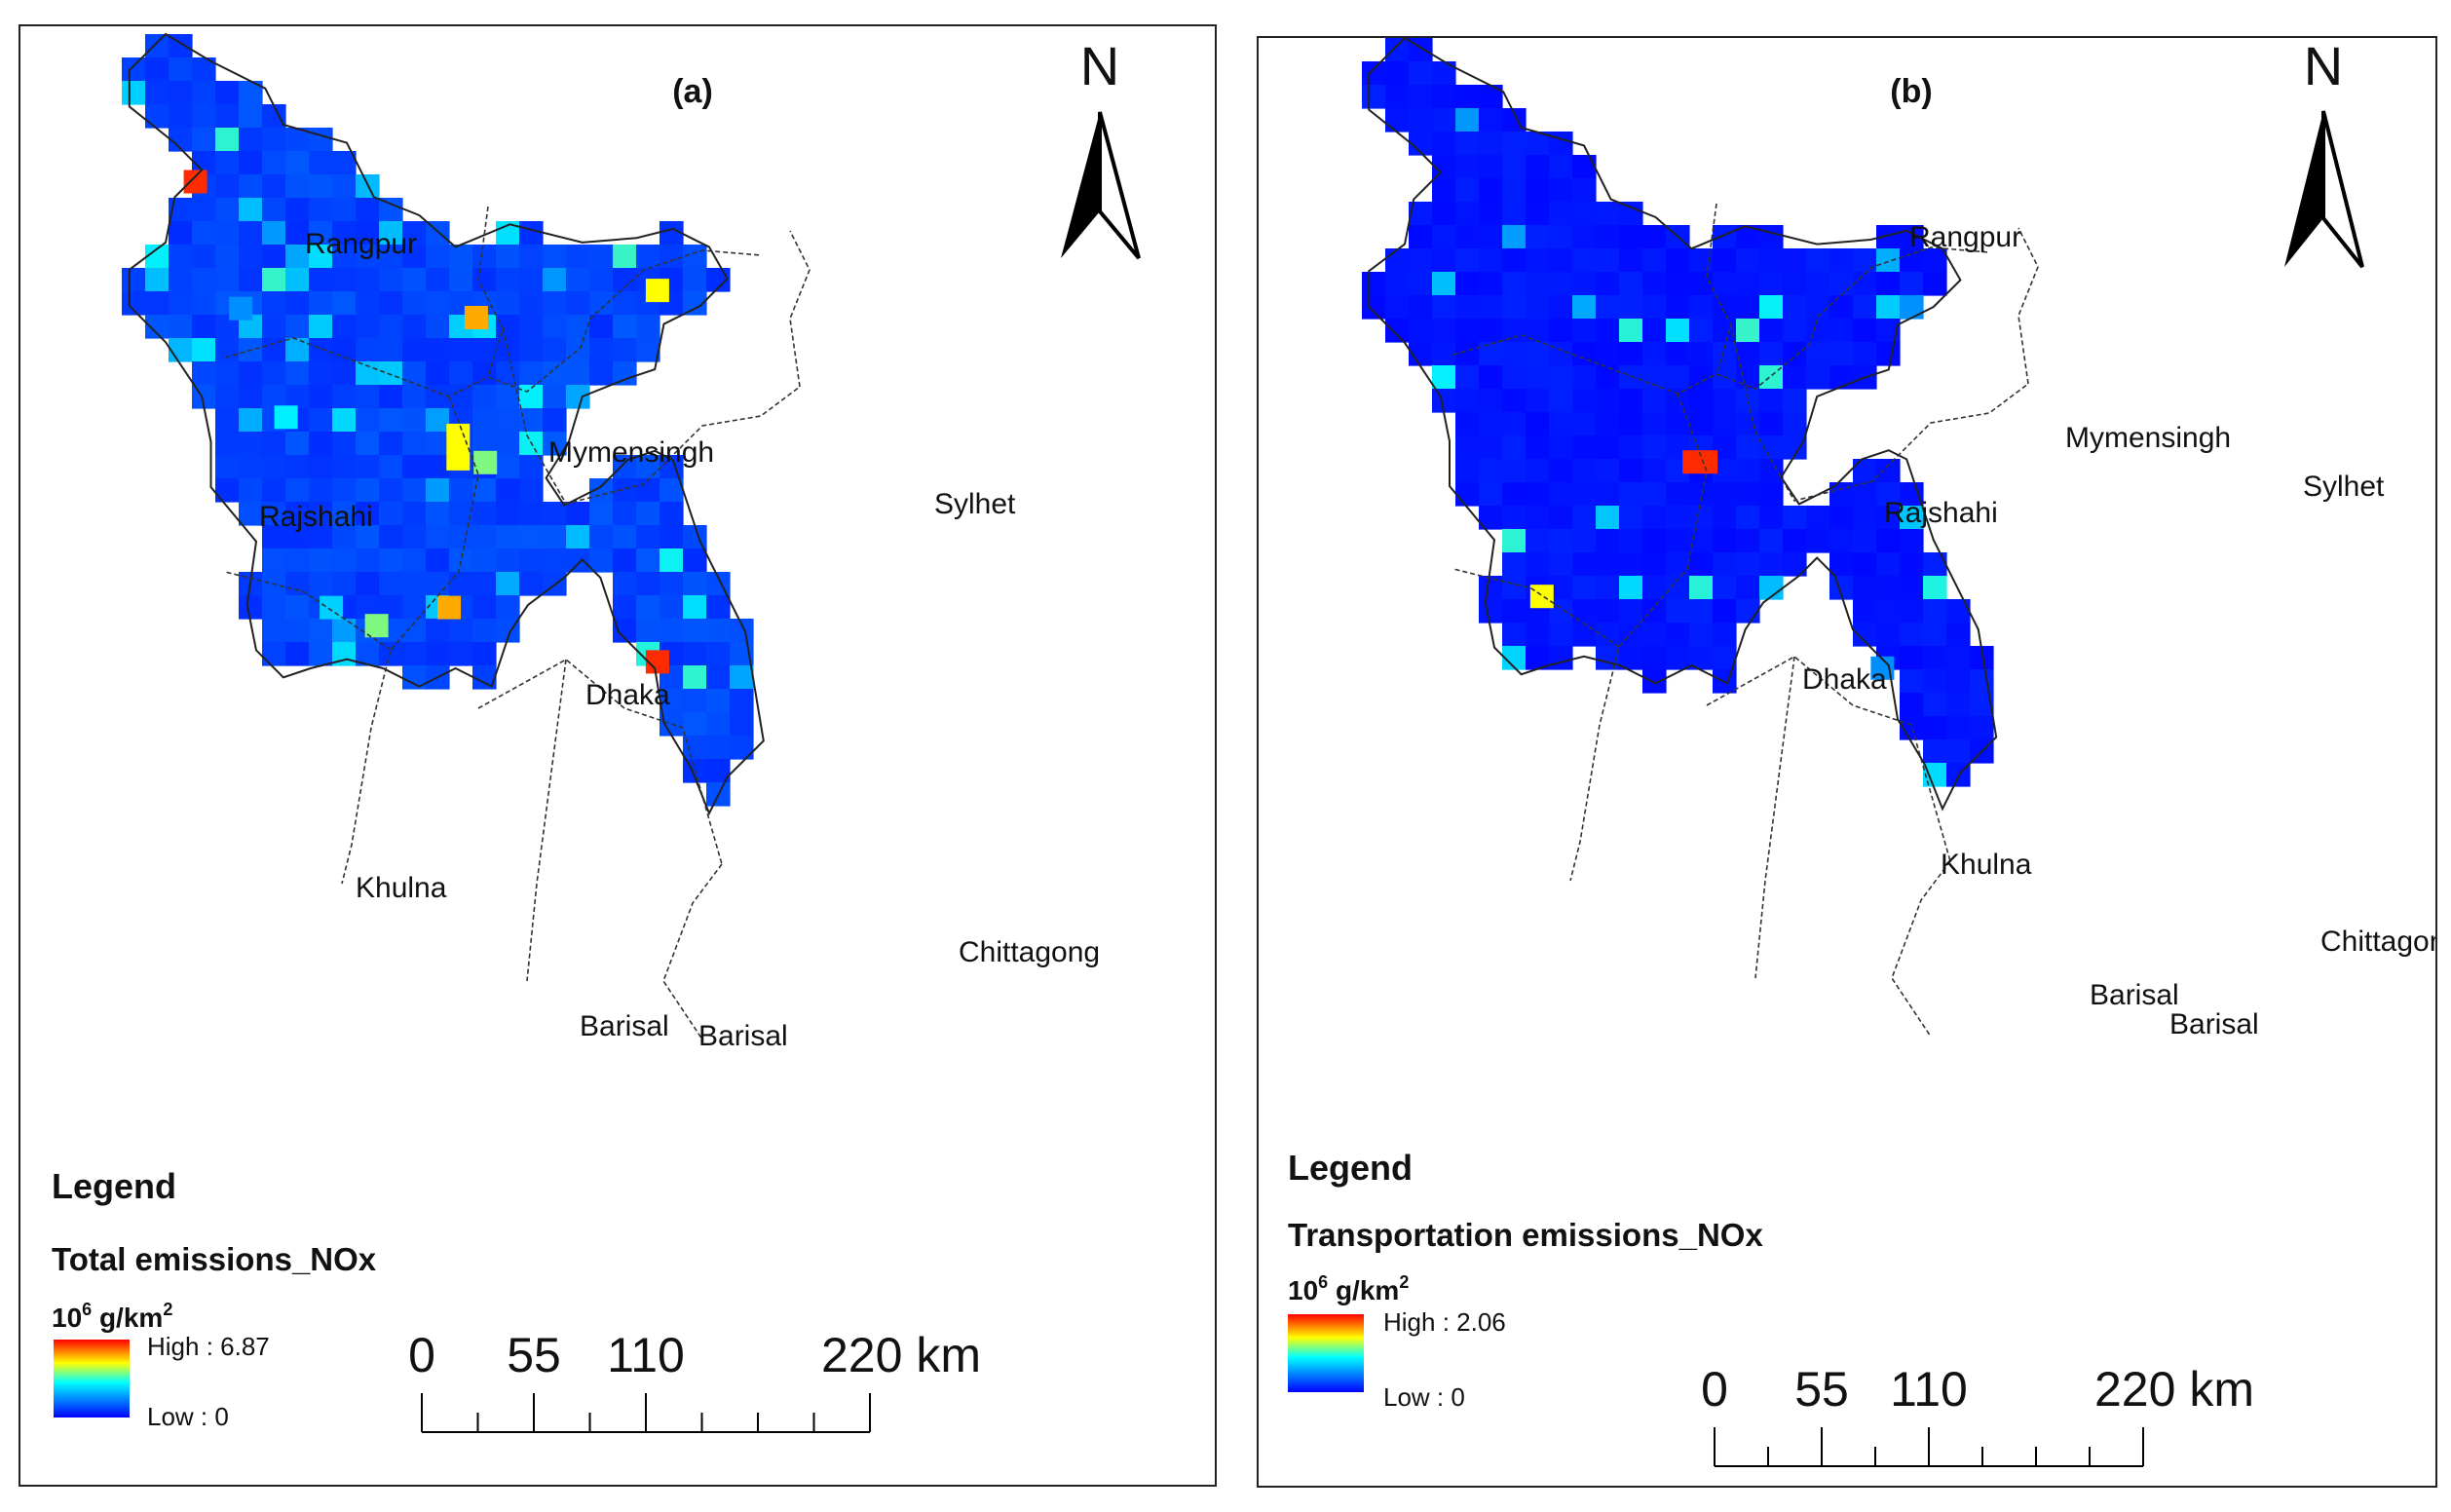  I want to click on north-letter-b: N, so click(2323, 67).